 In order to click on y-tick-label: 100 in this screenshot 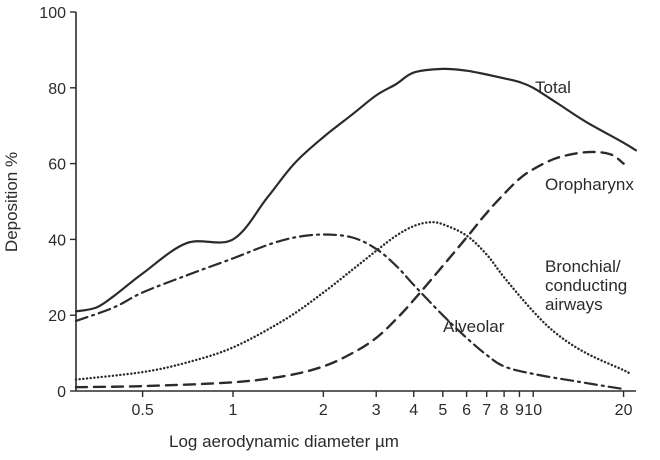, I will do `click(52, 13)`.